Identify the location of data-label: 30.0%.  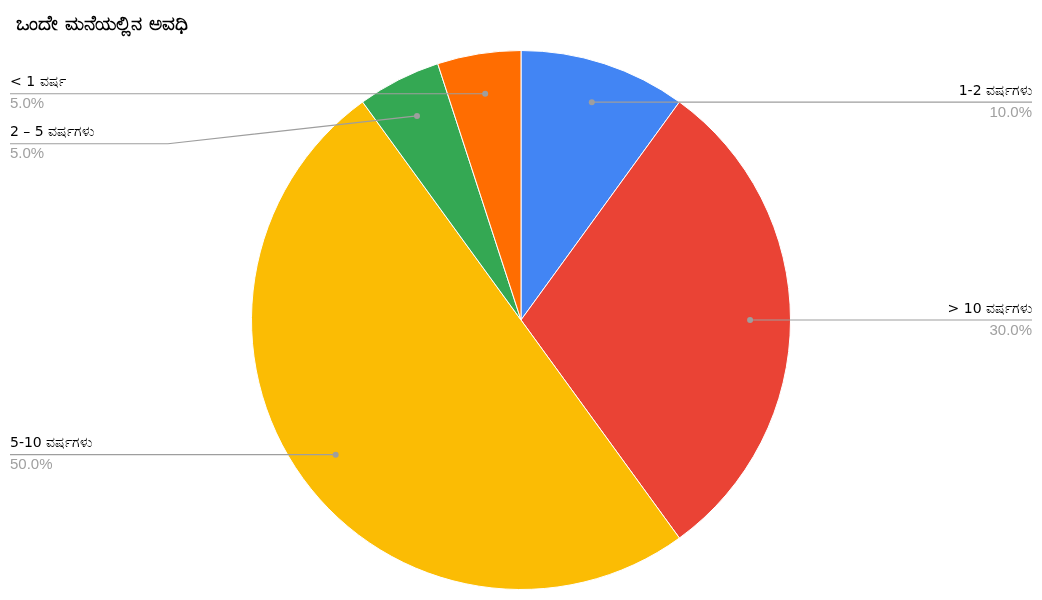
(1010, 329).